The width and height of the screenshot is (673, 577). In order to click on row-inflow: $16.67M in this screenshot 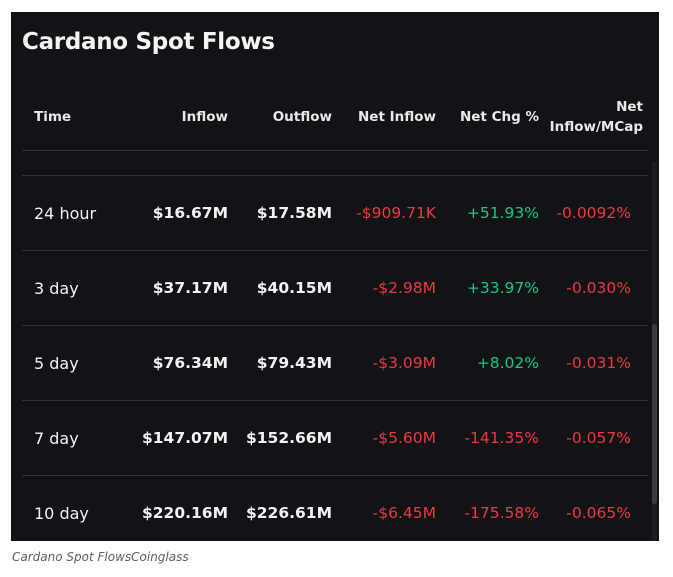, I will do `click(190, 213)`.